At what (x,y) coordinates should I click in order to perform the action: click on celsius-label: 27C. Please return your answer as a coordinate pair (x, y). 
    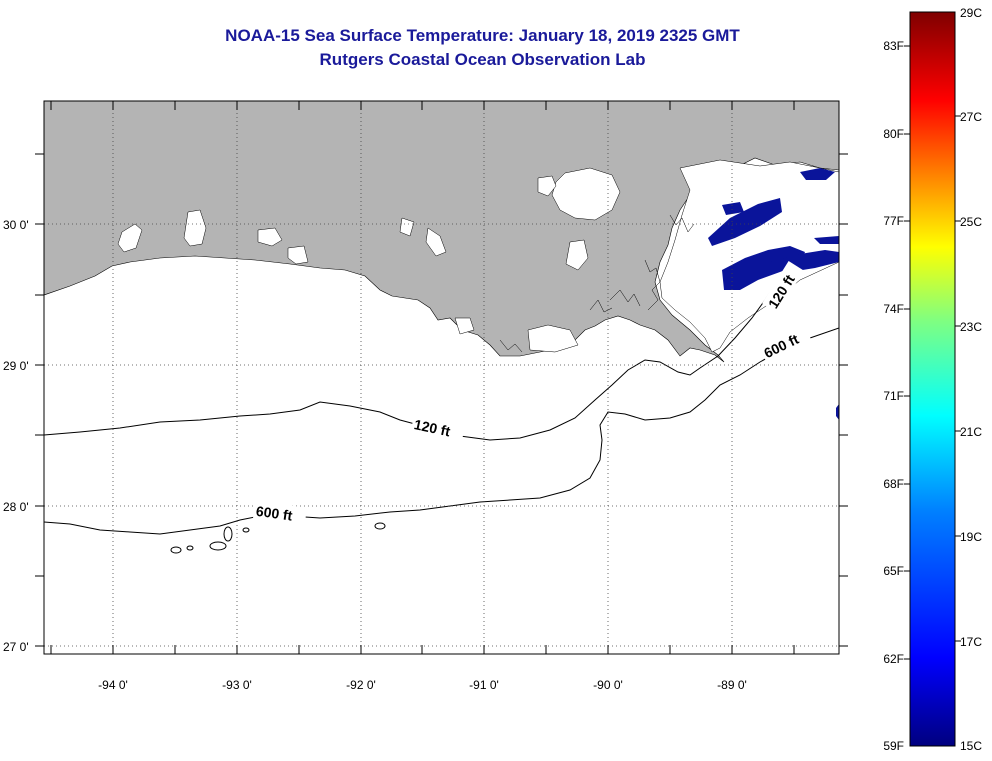
    Looking at the image, I should click on (971, 117).